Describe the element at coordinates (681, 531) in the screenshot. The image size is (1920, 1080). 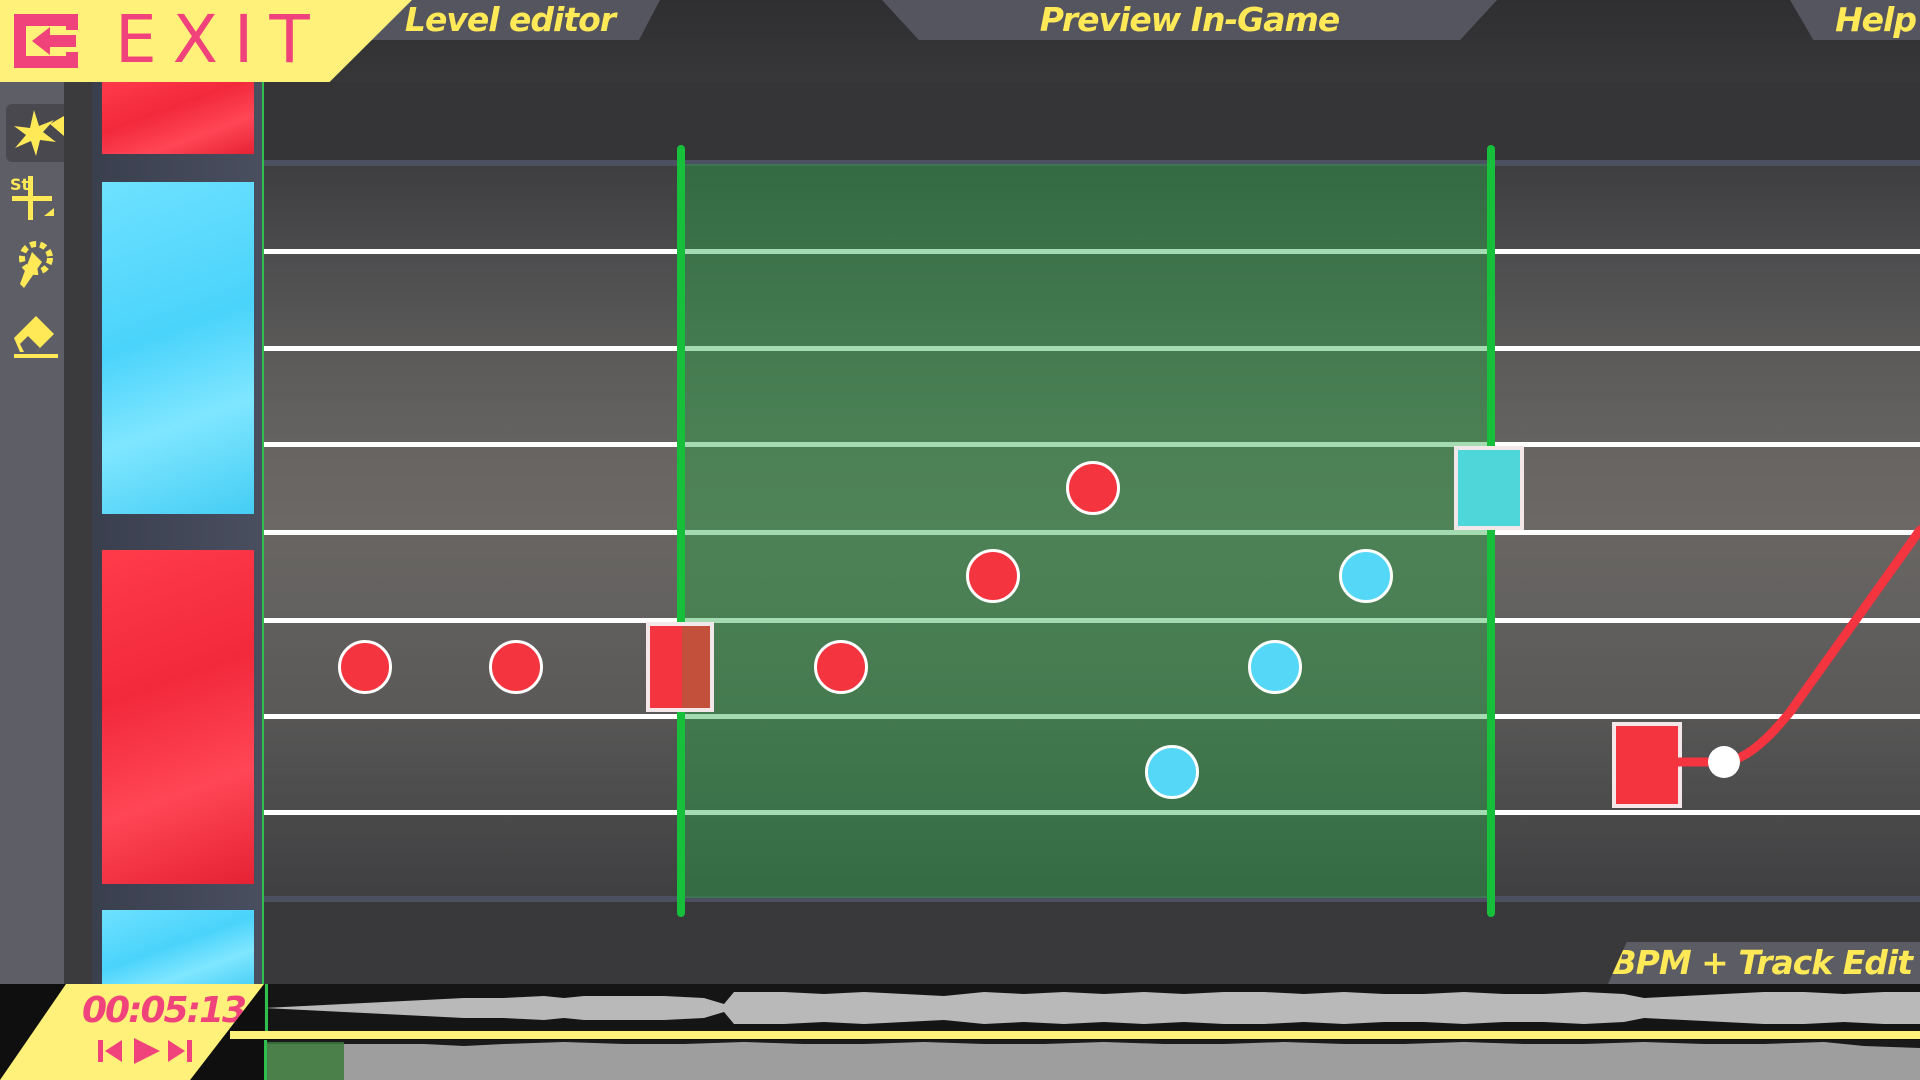
I see `selection-start-handle` at that location.